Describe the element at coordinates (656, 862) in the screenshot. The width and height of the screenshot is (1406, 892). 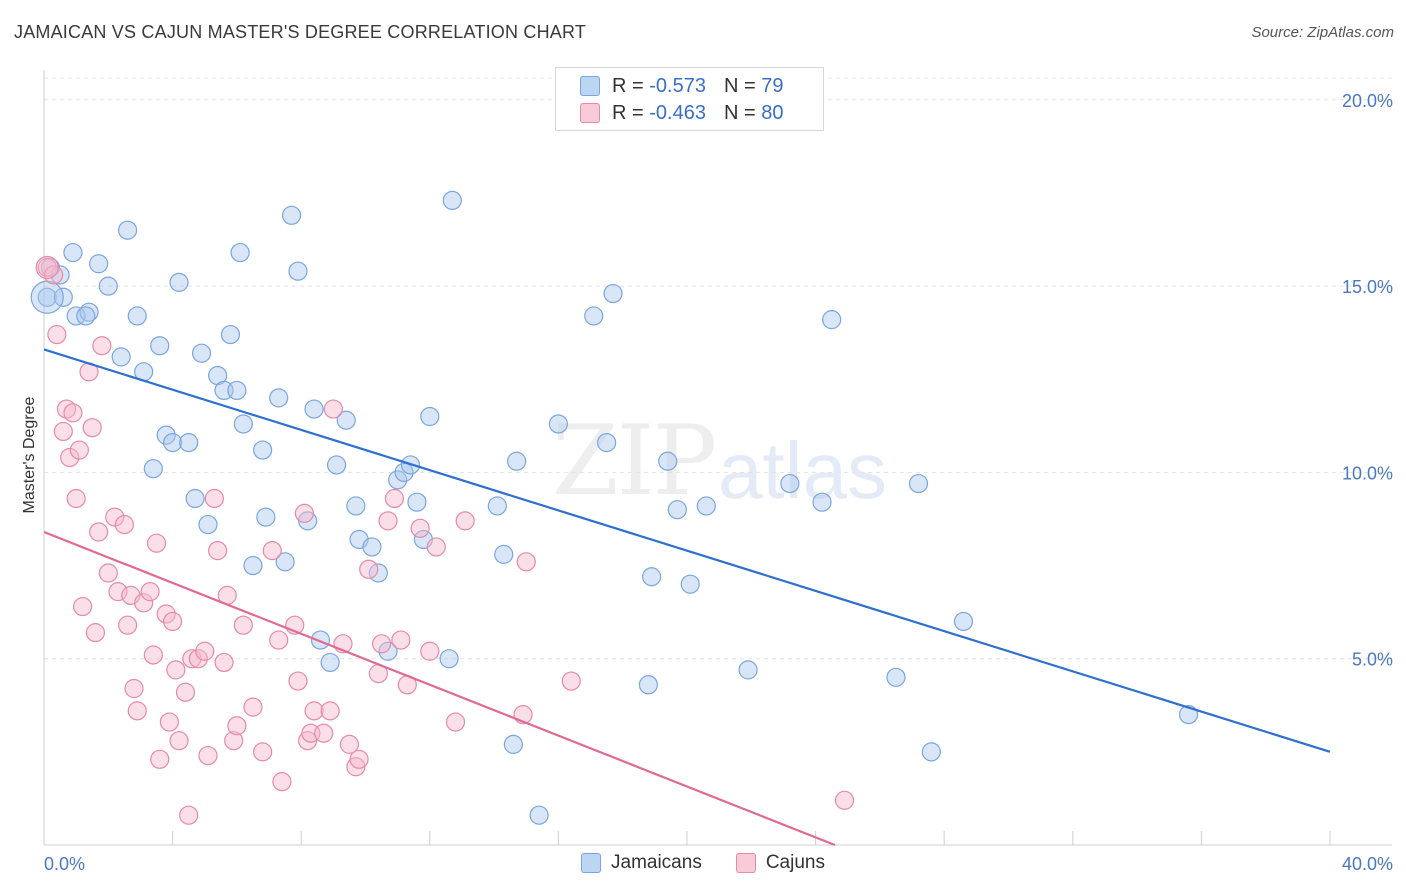
I see `legend-label-jamaicans: Jamaicans` at that location.